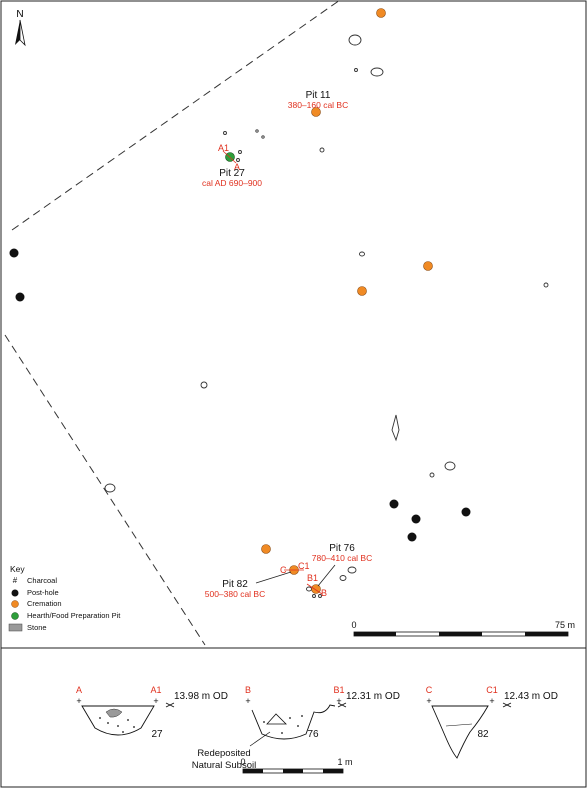 This screenshot has height=788, width=587. Describe the element at coordinates (44, 603) in the screenshot. I see `key-cremation-label: Cremation` at that location.